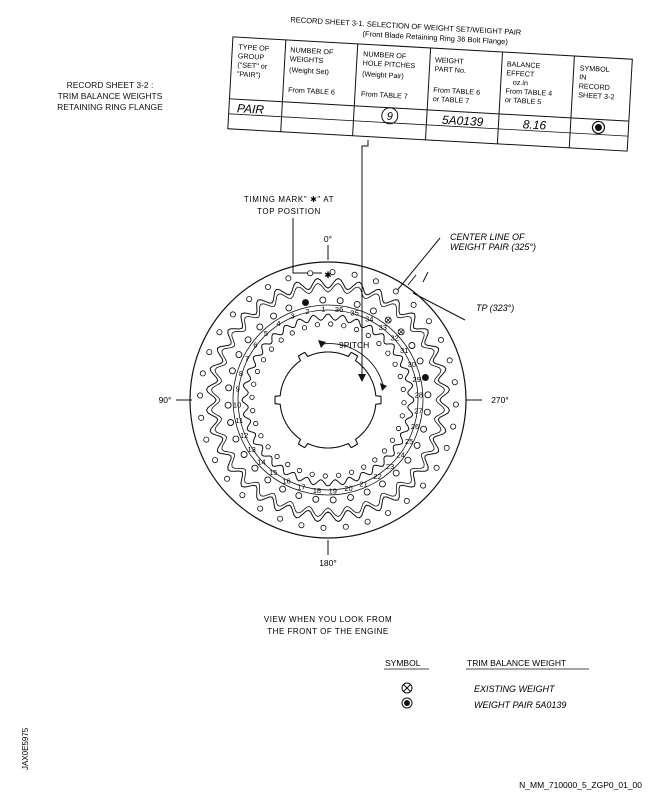 Image resolution: width=648 pixels, height=792 pixels. I want to click on col2-l5: From TABLE 6, so click(311, 91).